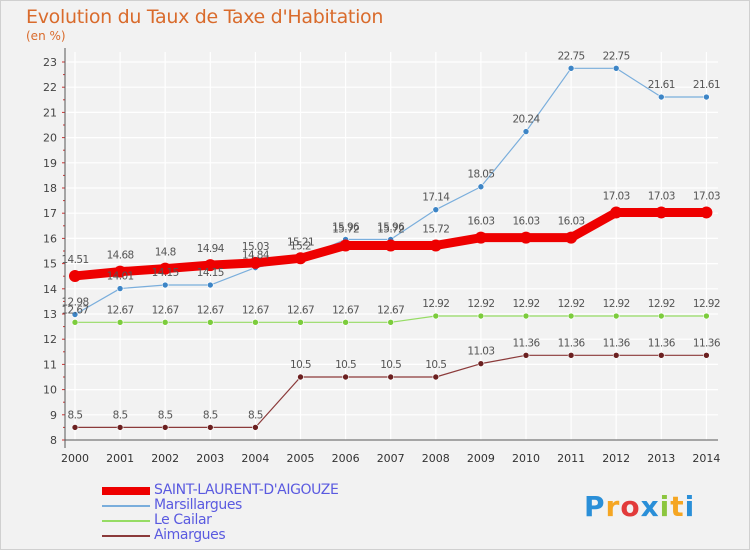 The width and height of the screenshot is (750, 550). I want to click on x-tick-label: 2009, so click(481, 458).